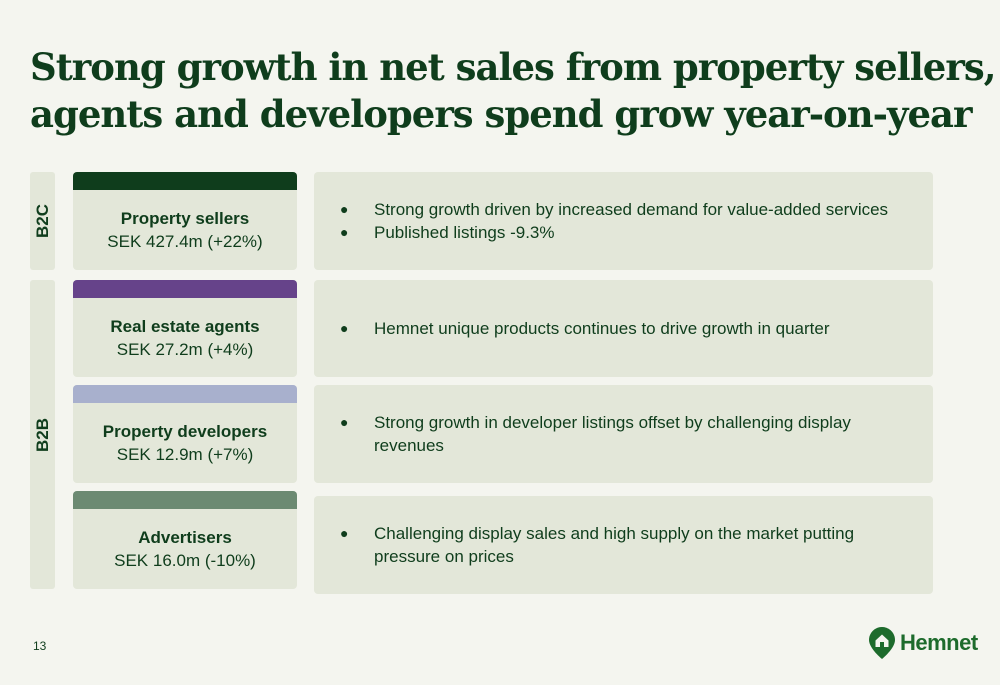 Image resolution: width=1000 pixels, height=685 pixels. I want to click on category-card-property-developers: Property developers SEK 12.9m (+7%), so click(185, 434).